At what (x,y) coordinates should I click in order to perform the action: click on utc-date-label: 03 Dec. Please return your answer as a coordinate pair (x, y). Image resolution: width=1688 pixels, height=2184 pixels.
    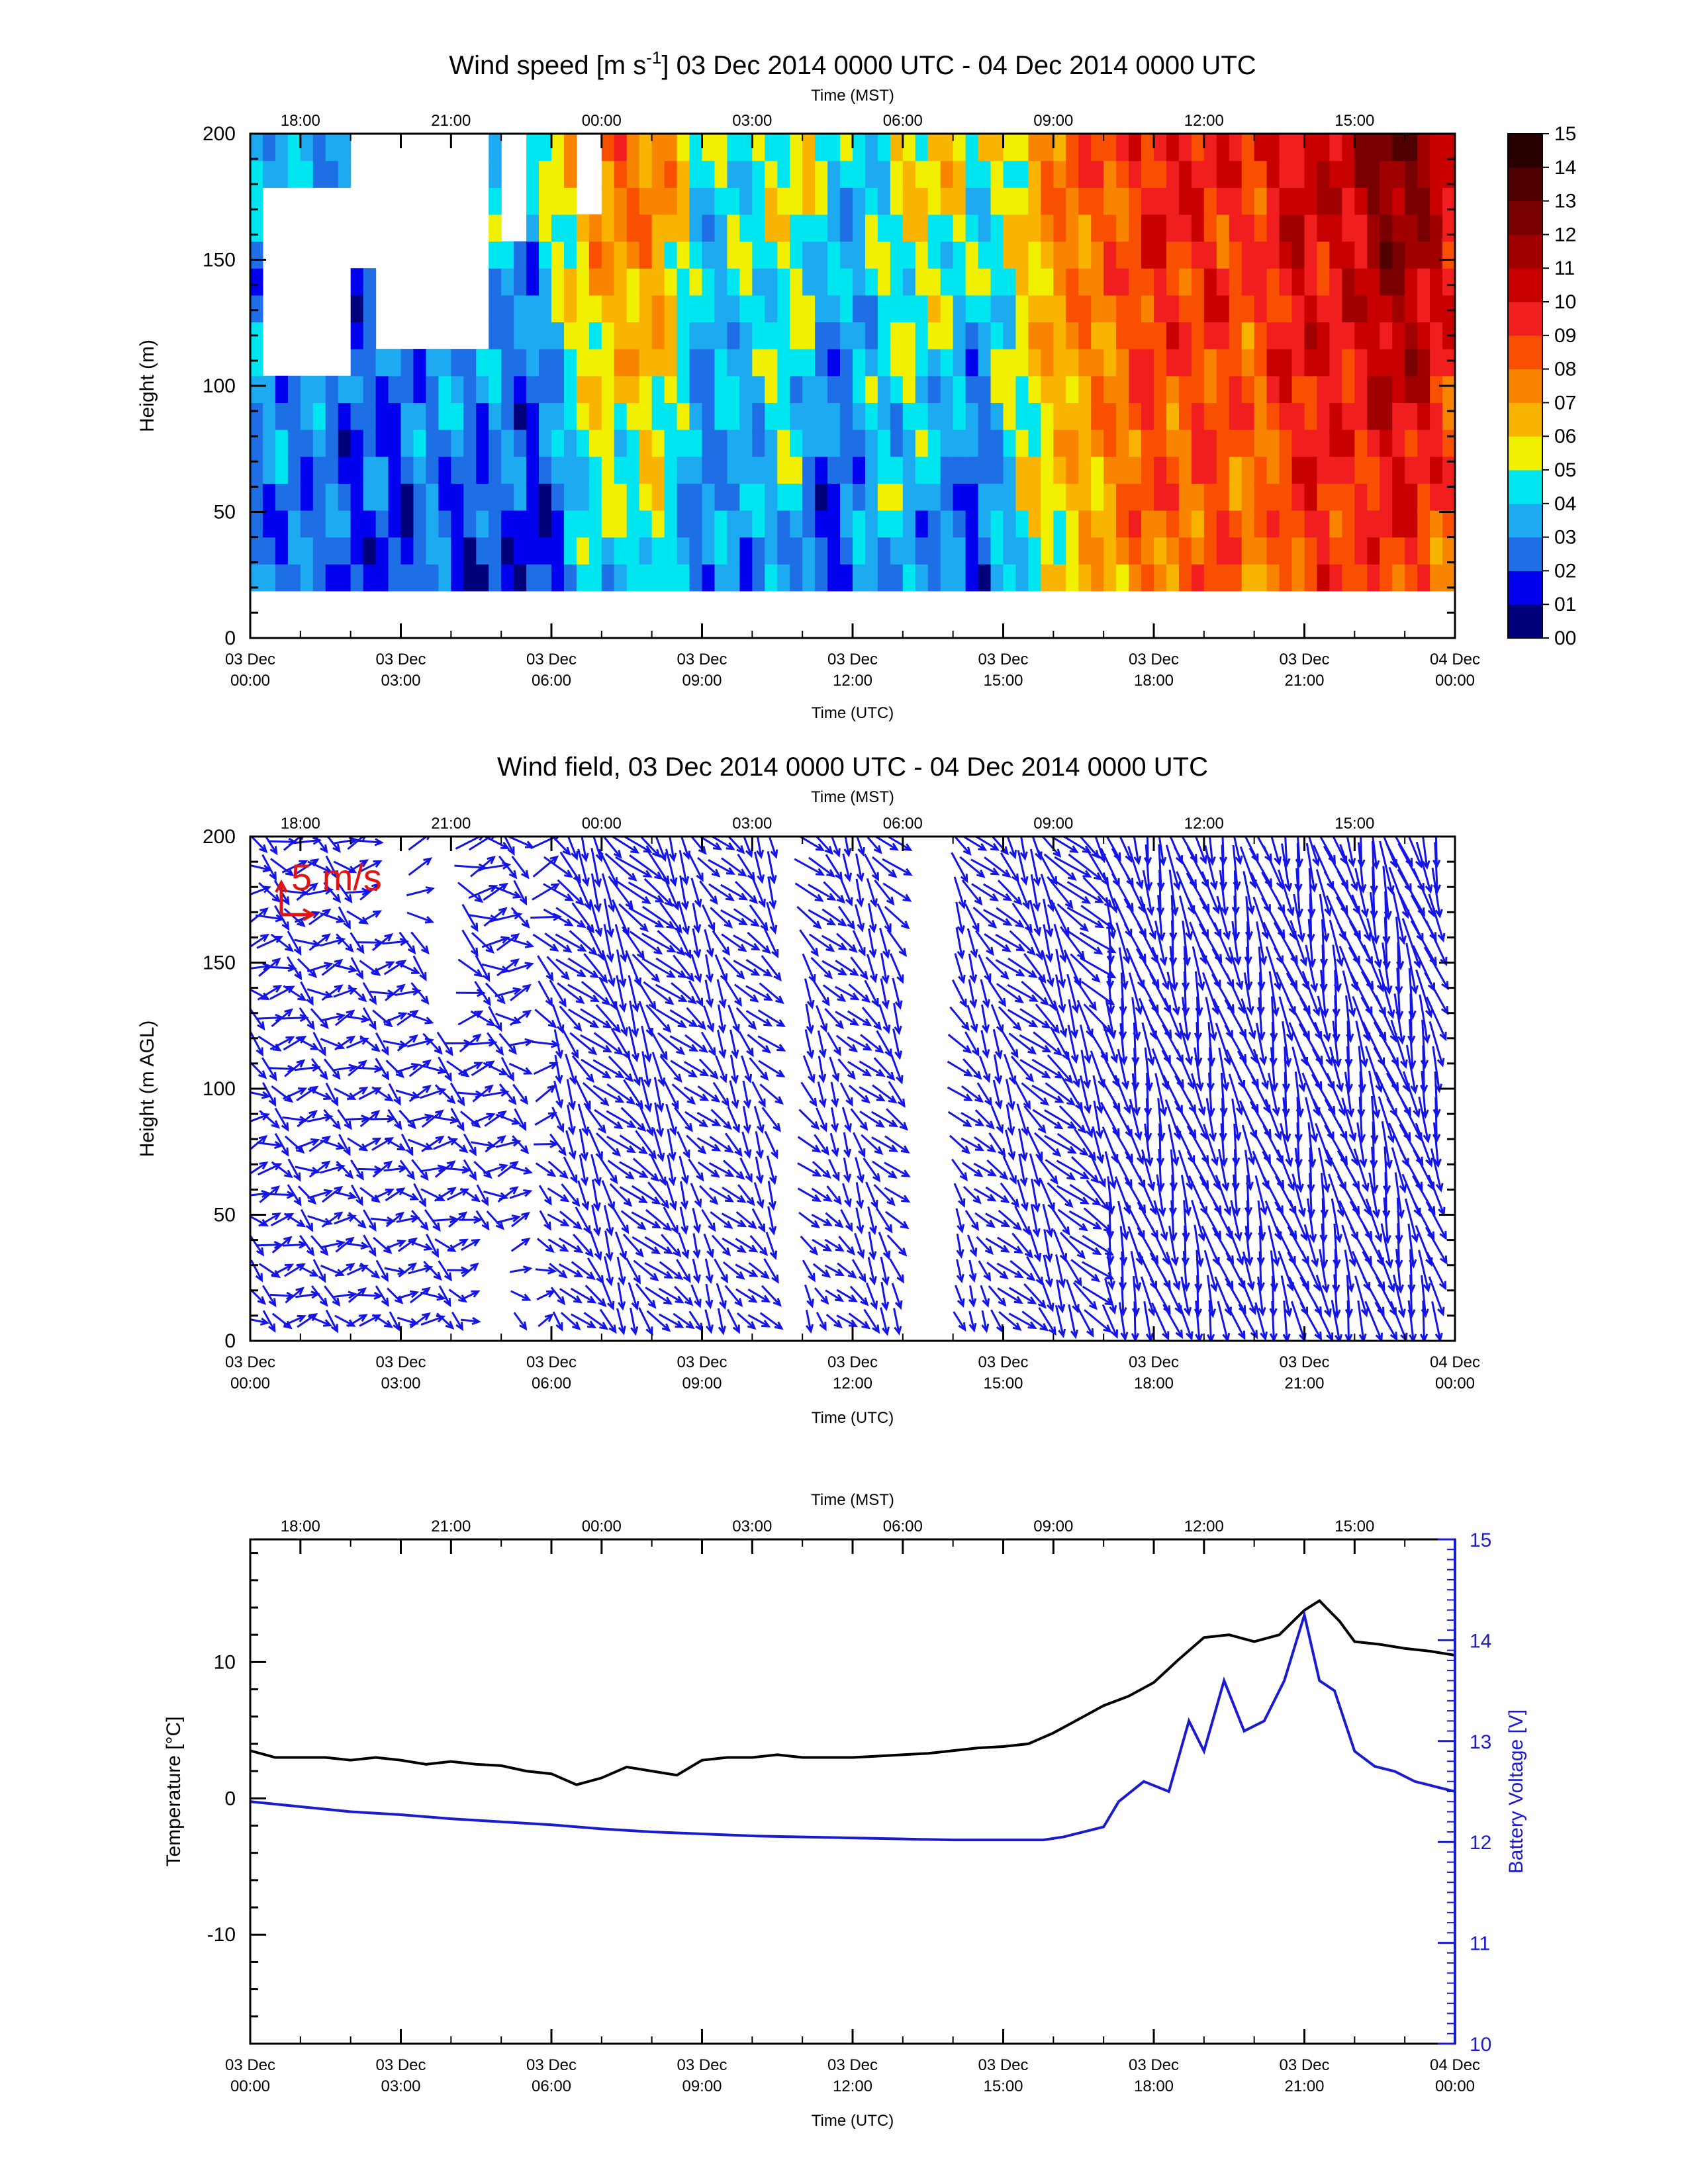
    Looking at the image, I should click on (400, 659).